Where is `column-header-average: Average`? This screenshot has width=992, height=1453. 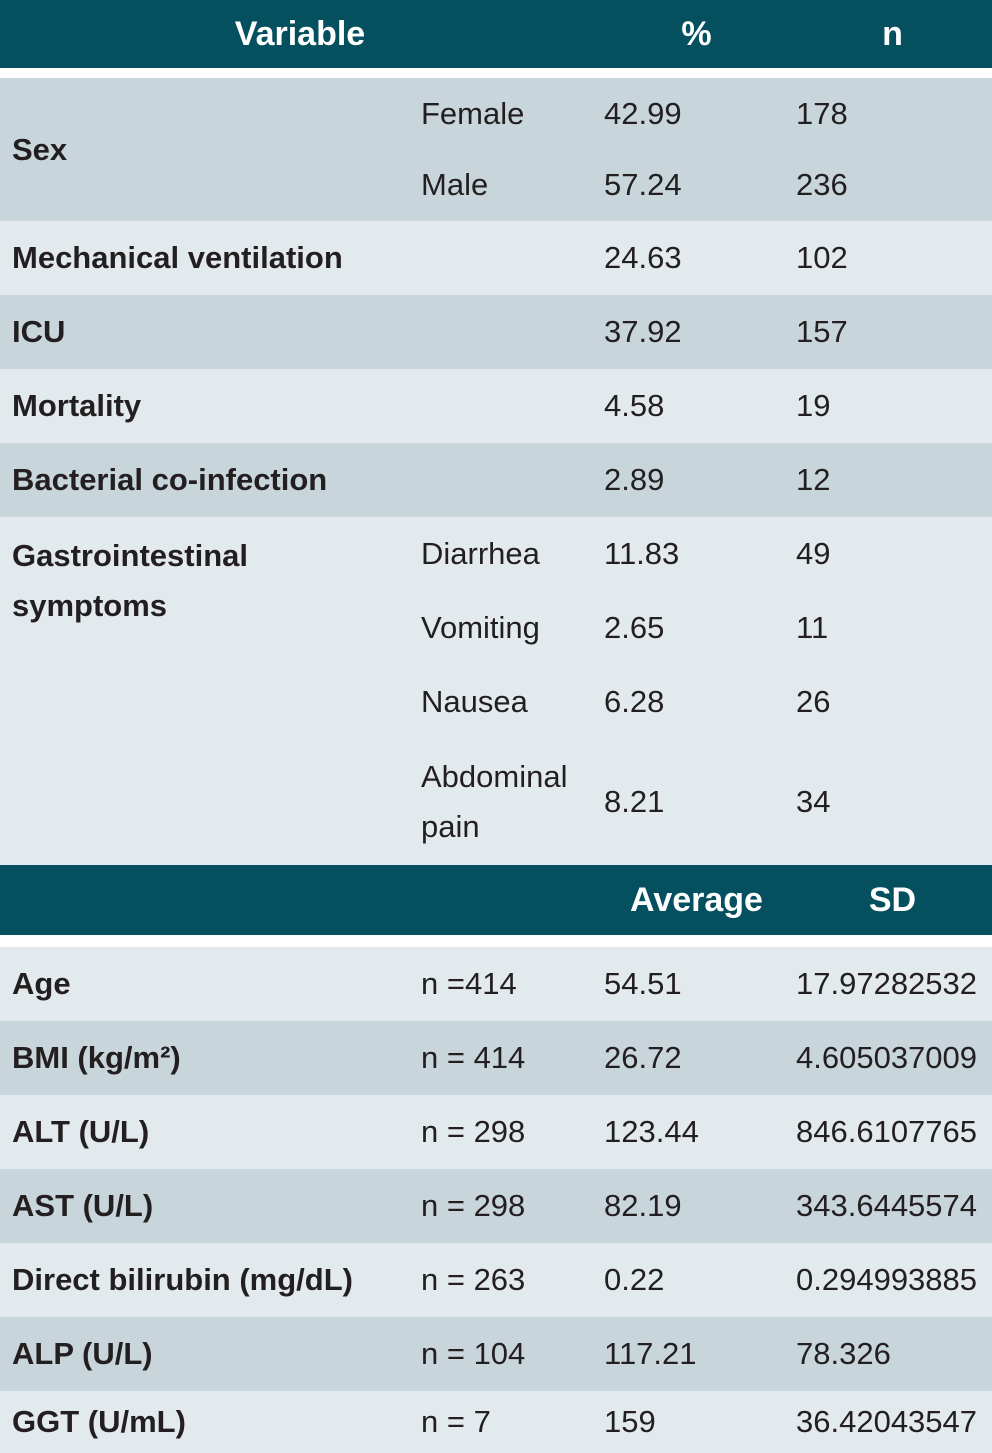 column-header-average: Average is located at coordinates (696, 899).